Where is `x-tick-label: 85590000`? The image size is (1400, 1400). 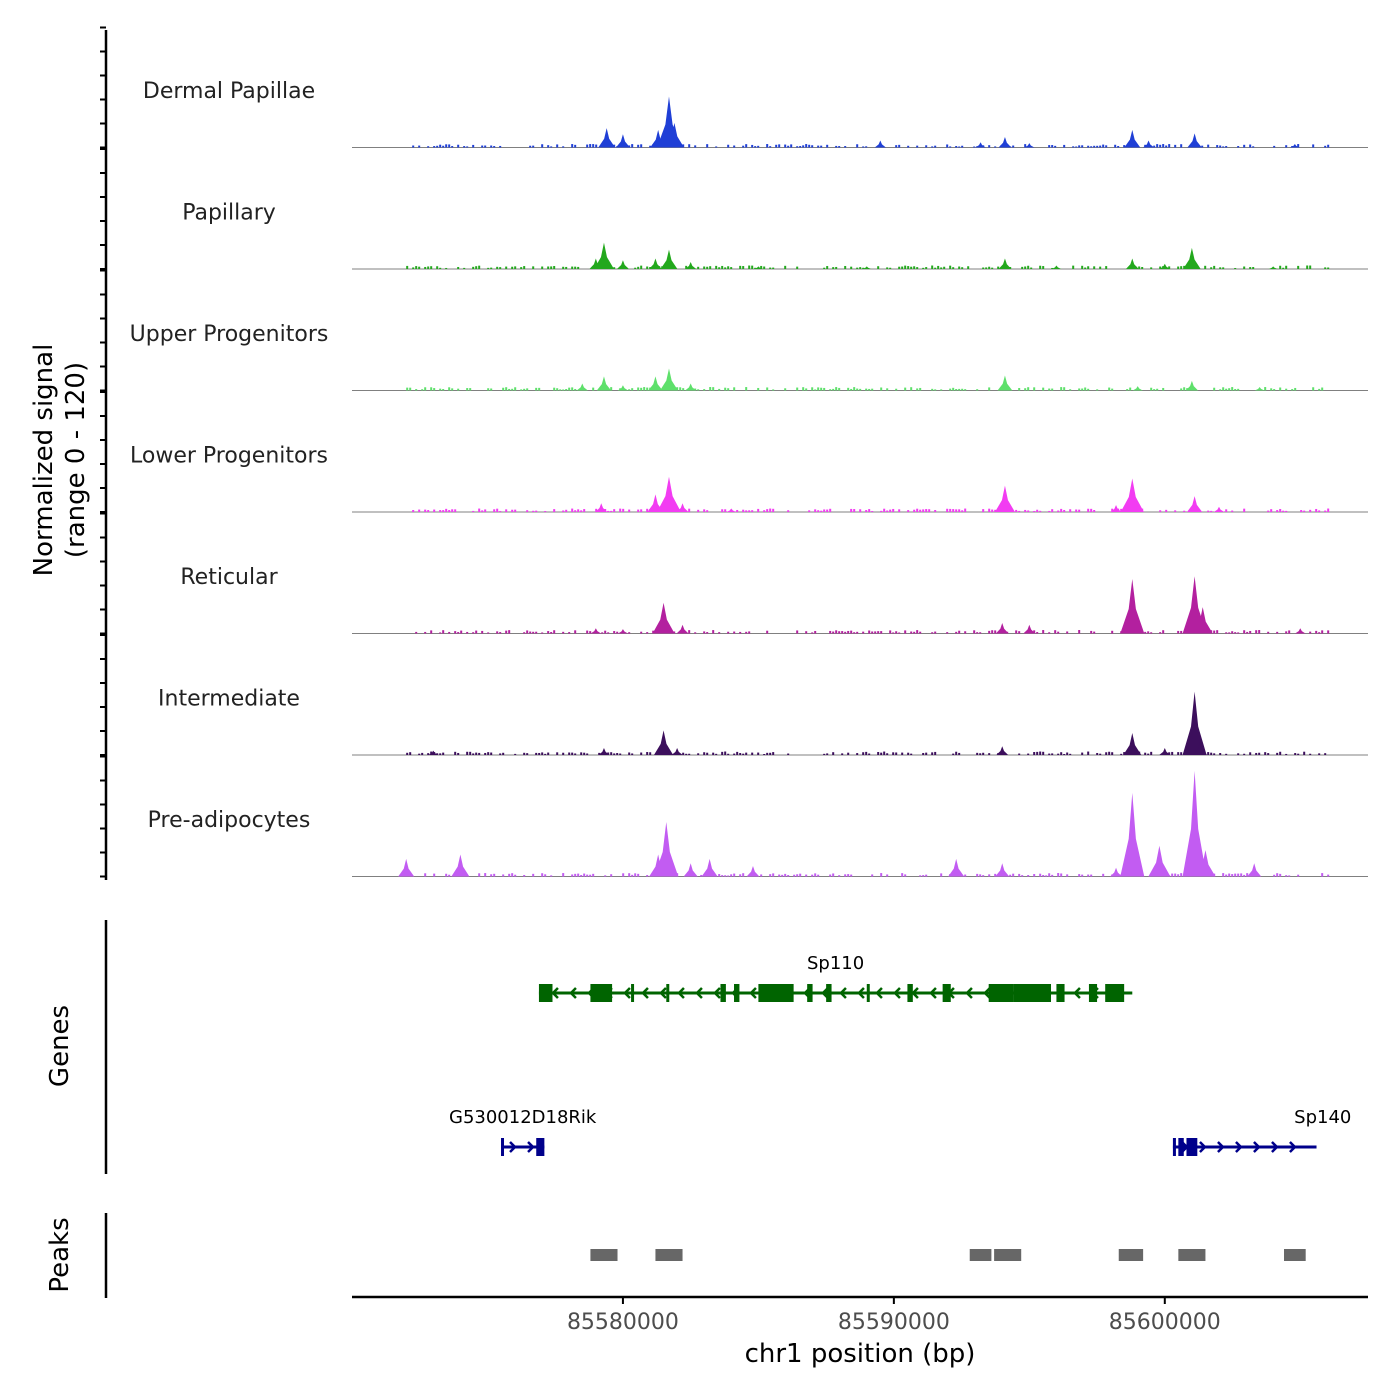 x-tick-label: 85590000 is located at coordinates (894, 1322).